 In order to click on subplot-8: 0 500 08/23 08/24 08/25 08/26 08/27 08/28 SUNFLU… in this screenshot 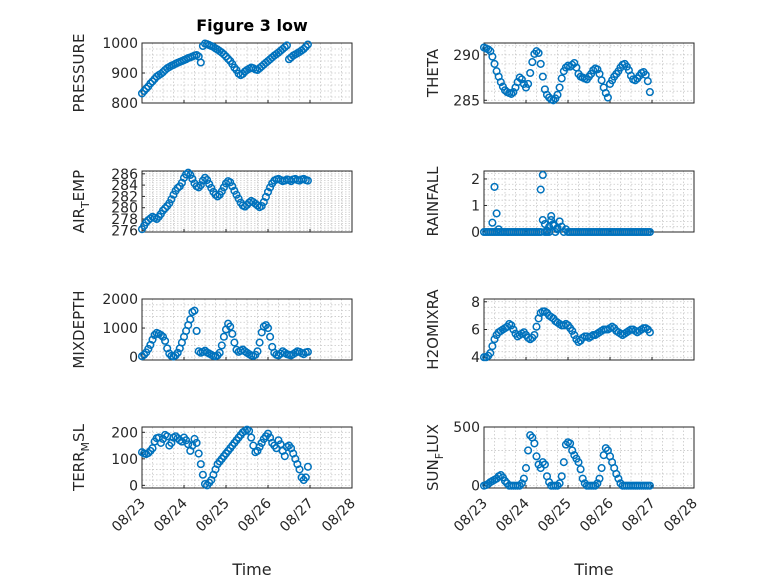, I will do `click(562, 477)`.